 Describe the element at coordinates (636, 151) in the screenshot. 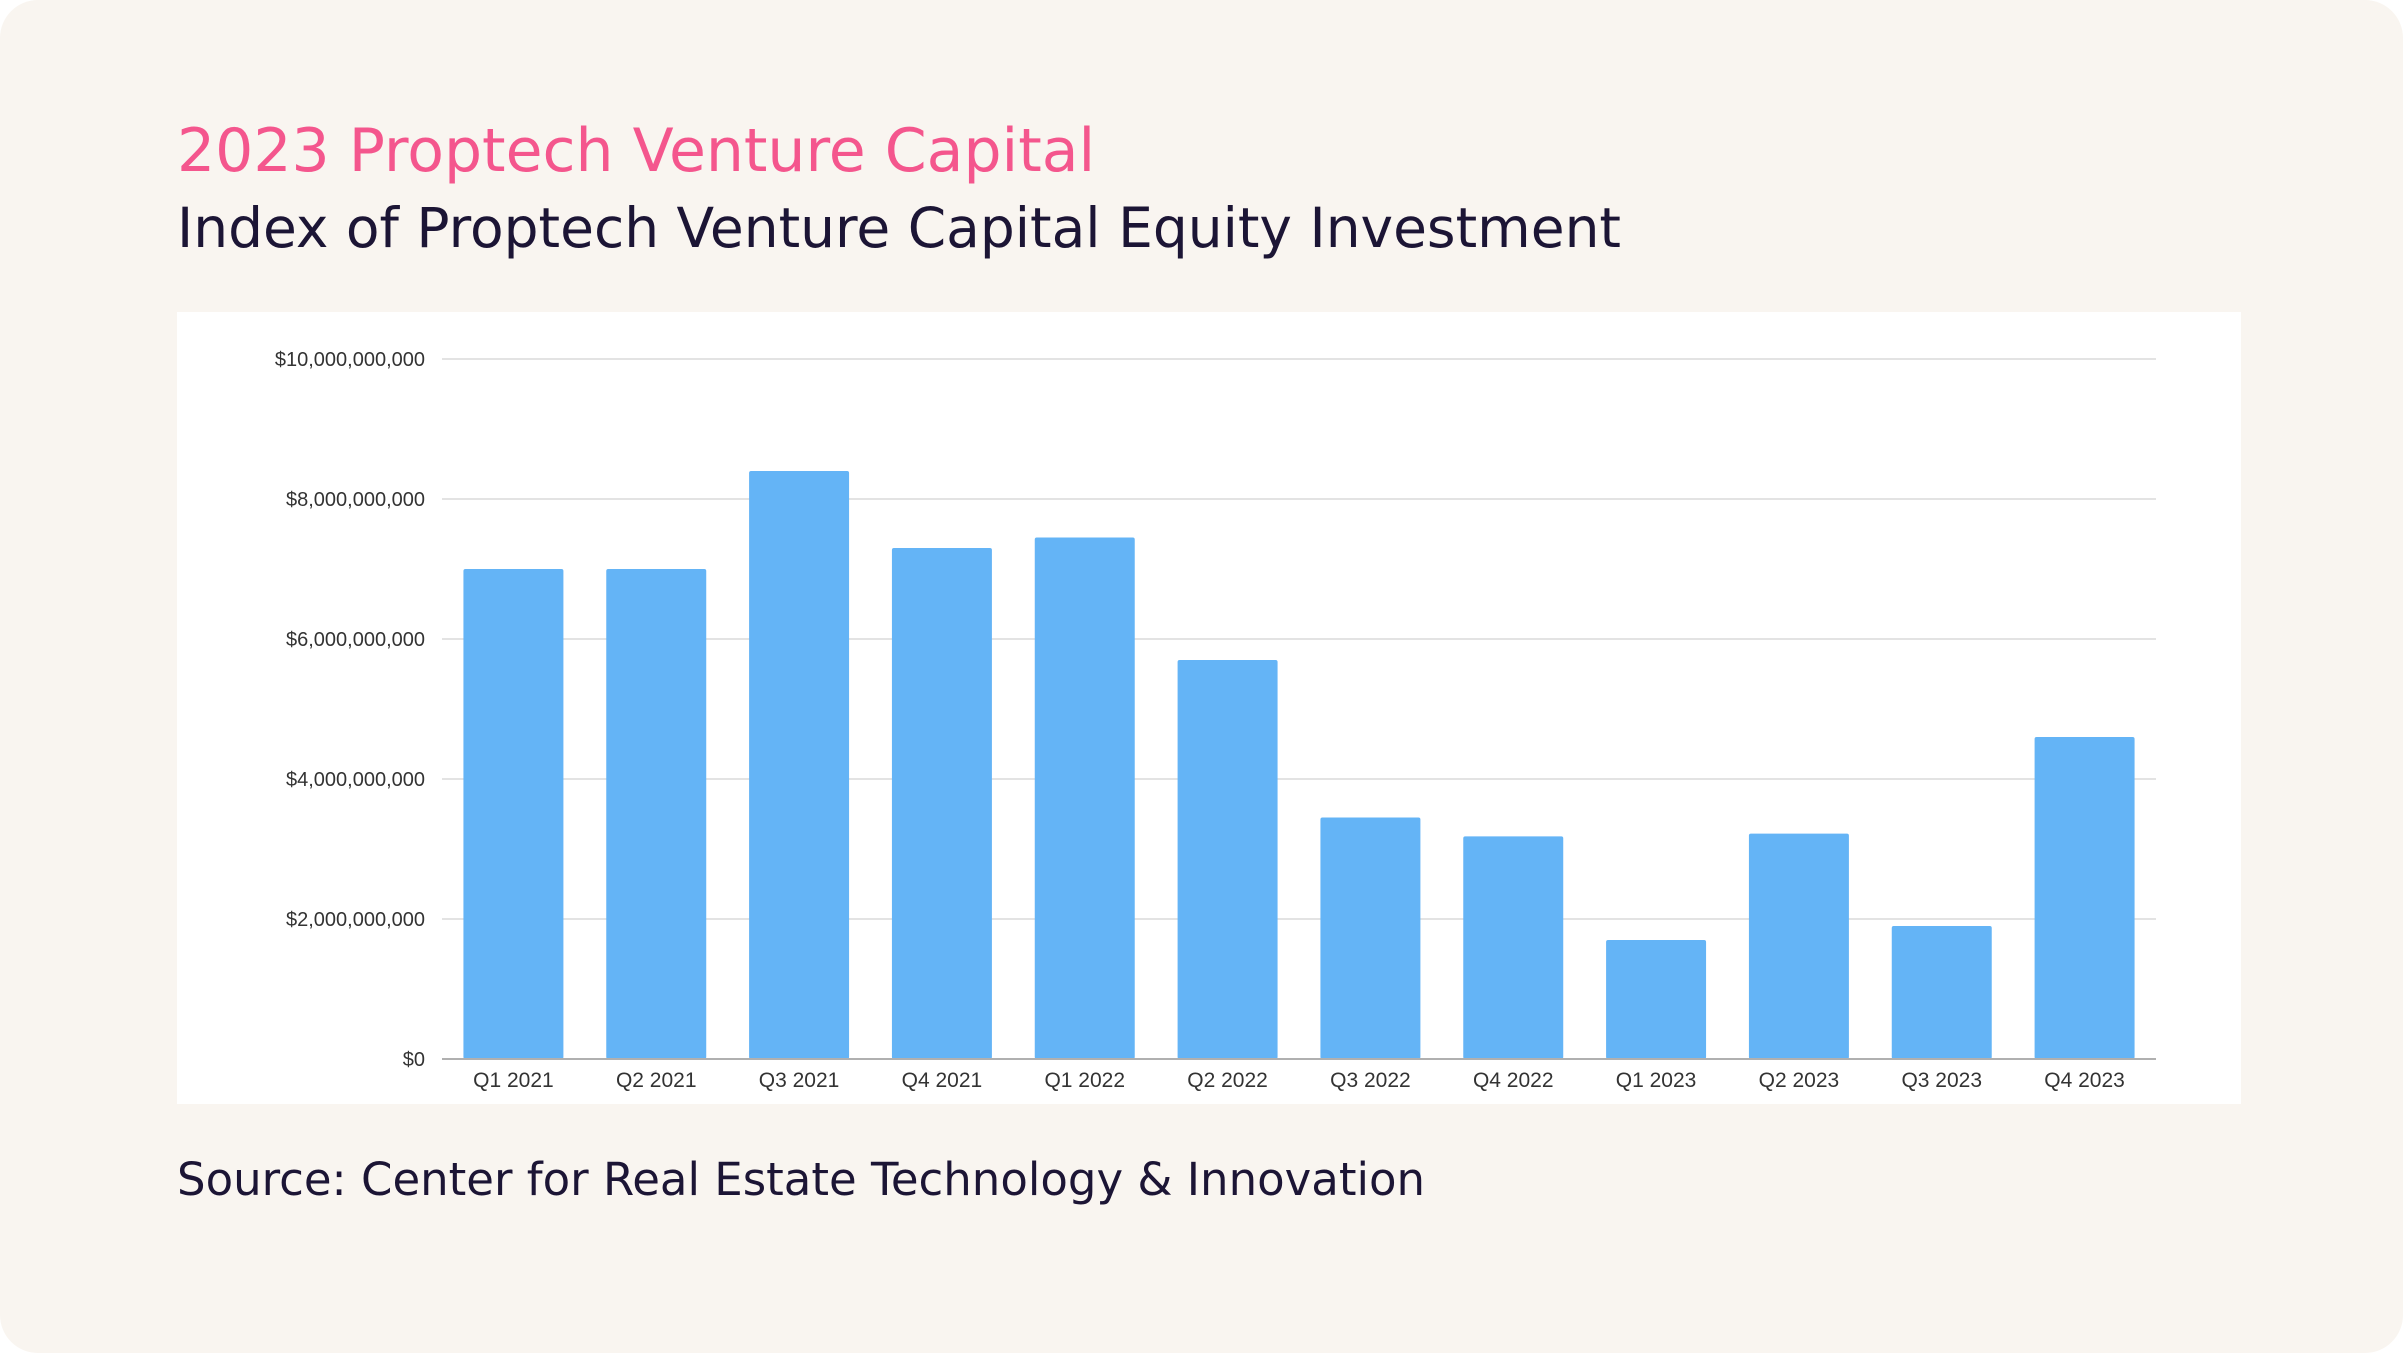

I see `chart-title: 2023 Proptech Venture Capital` at that location.